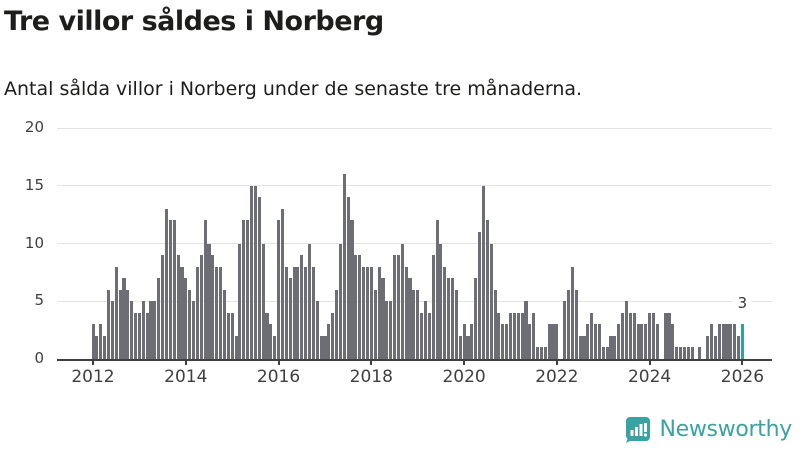  What do you see at coordinates (34, 127) in the screenshot?
I see `y-axis-tick-label: 20` at bounding box center [34, 127].